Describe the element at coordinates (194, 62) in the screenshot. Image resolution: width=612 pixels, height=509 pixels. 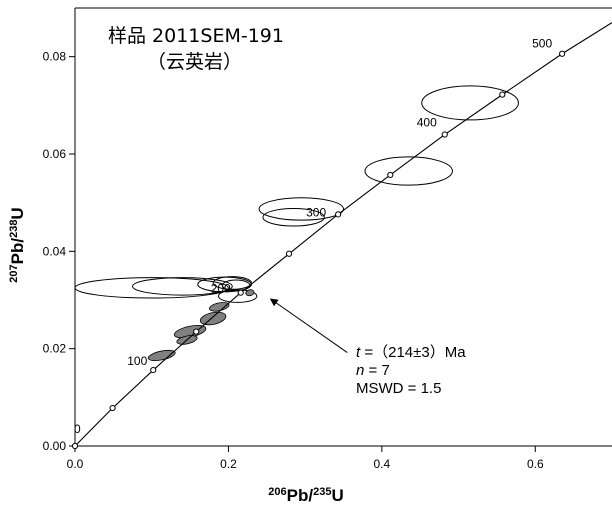
I see `chart-subtitle: （云英岩）` at that location.